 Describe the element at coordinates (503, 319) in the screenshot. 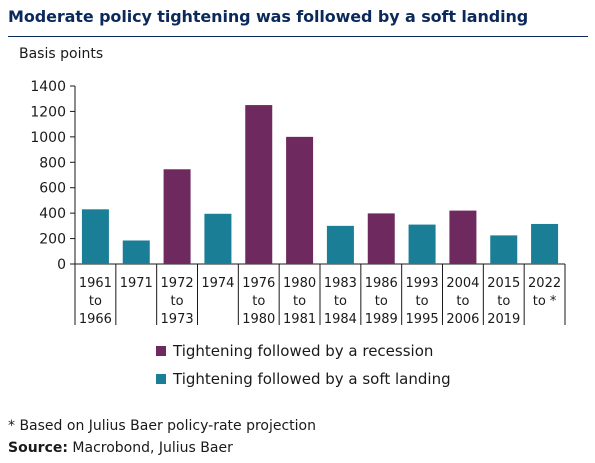

I see `x-category-label: 2019` at that location.